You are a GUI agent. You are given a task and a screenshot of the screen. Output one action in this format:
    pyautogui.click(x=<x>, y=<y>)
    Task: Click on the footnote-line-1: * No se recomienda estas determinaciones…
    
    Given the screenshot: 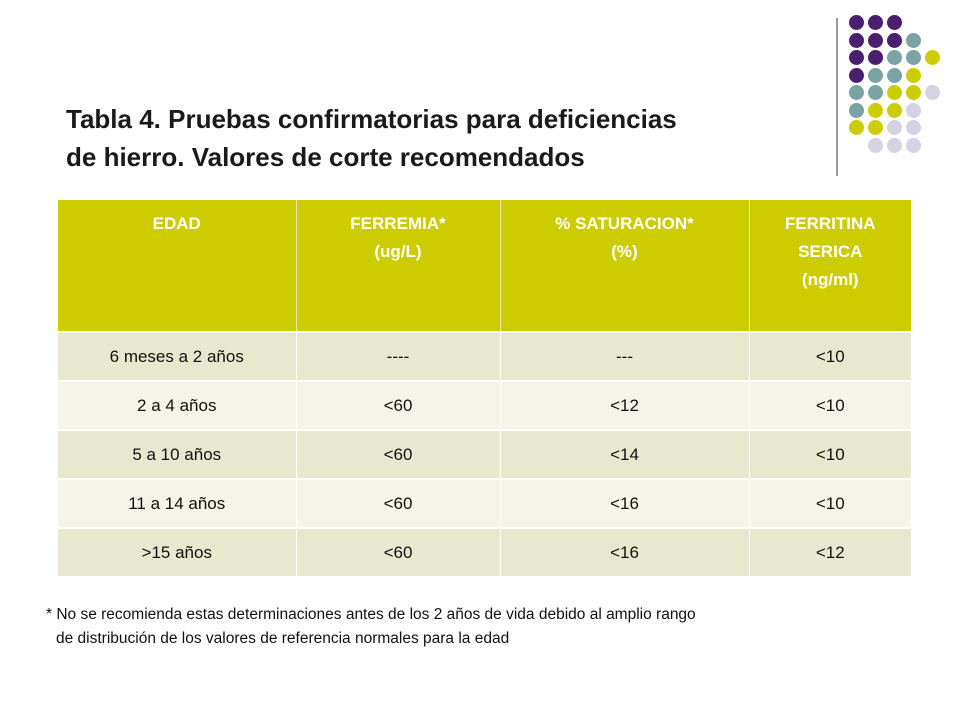 What is the action you would take?
    pyautogui.click(x=371, y=614)
    